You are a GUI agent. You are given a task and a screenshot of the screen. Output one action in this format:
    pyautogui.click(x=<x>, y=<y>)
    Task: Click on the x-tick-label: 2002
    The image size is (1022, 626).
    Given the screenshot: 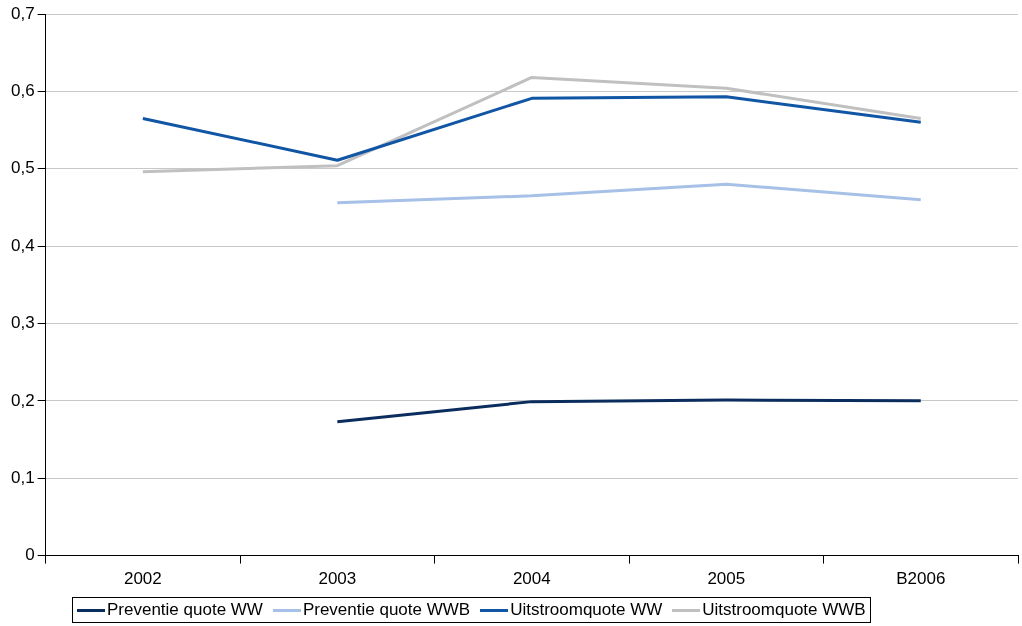 What is the action you would take?
    pyautogui.click(x=142, y=579)
    